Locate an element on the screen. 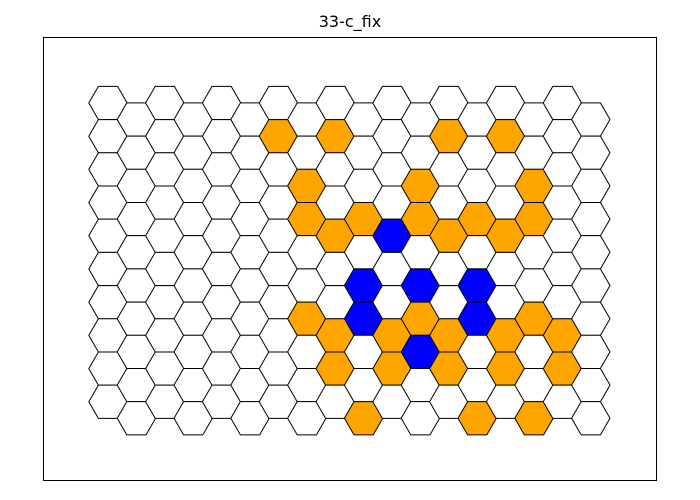  hex-cell is located at coordinates (591, 418).